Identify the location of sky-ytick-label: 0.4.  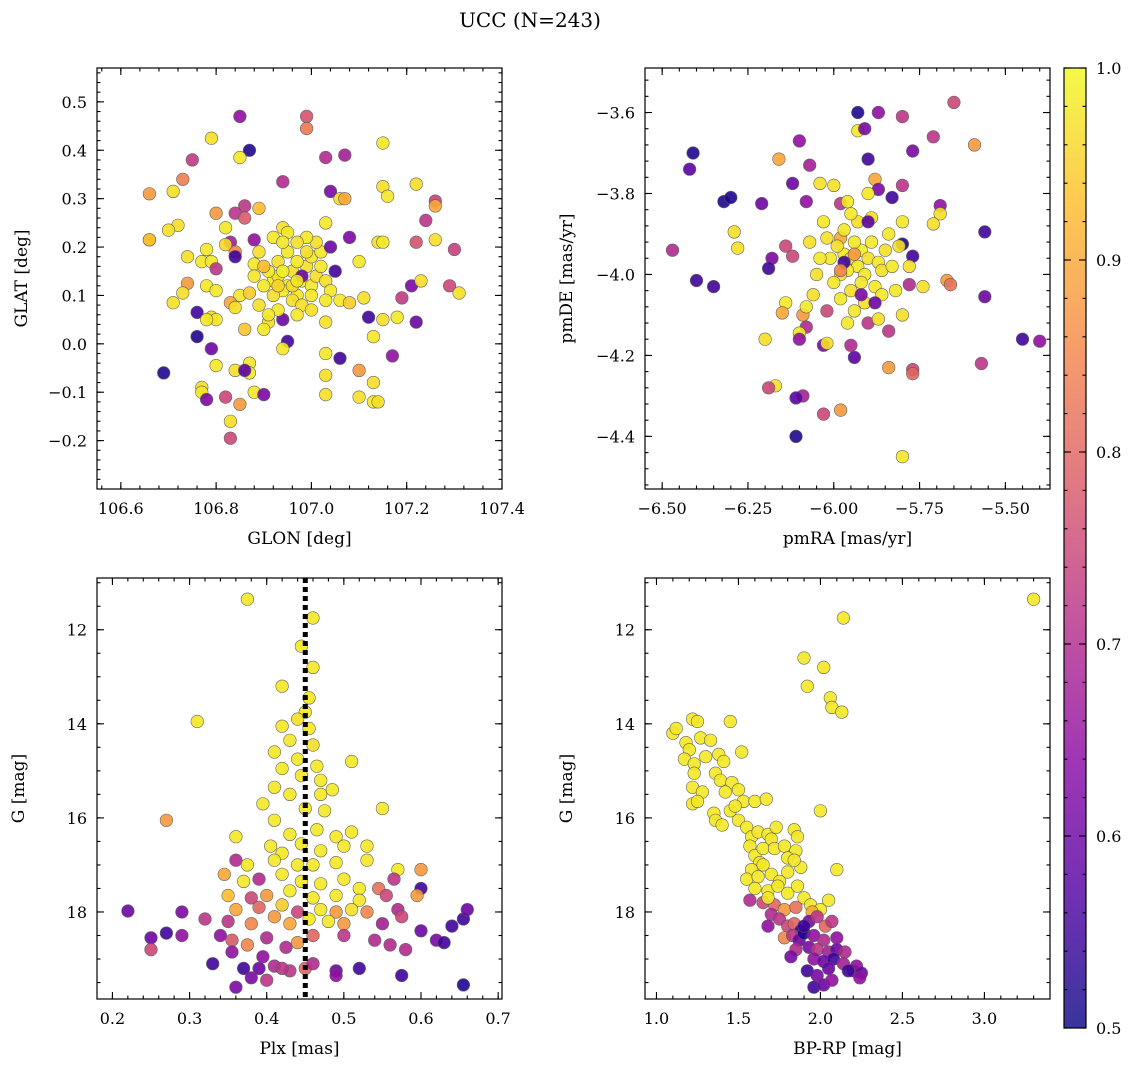
(74, 150).